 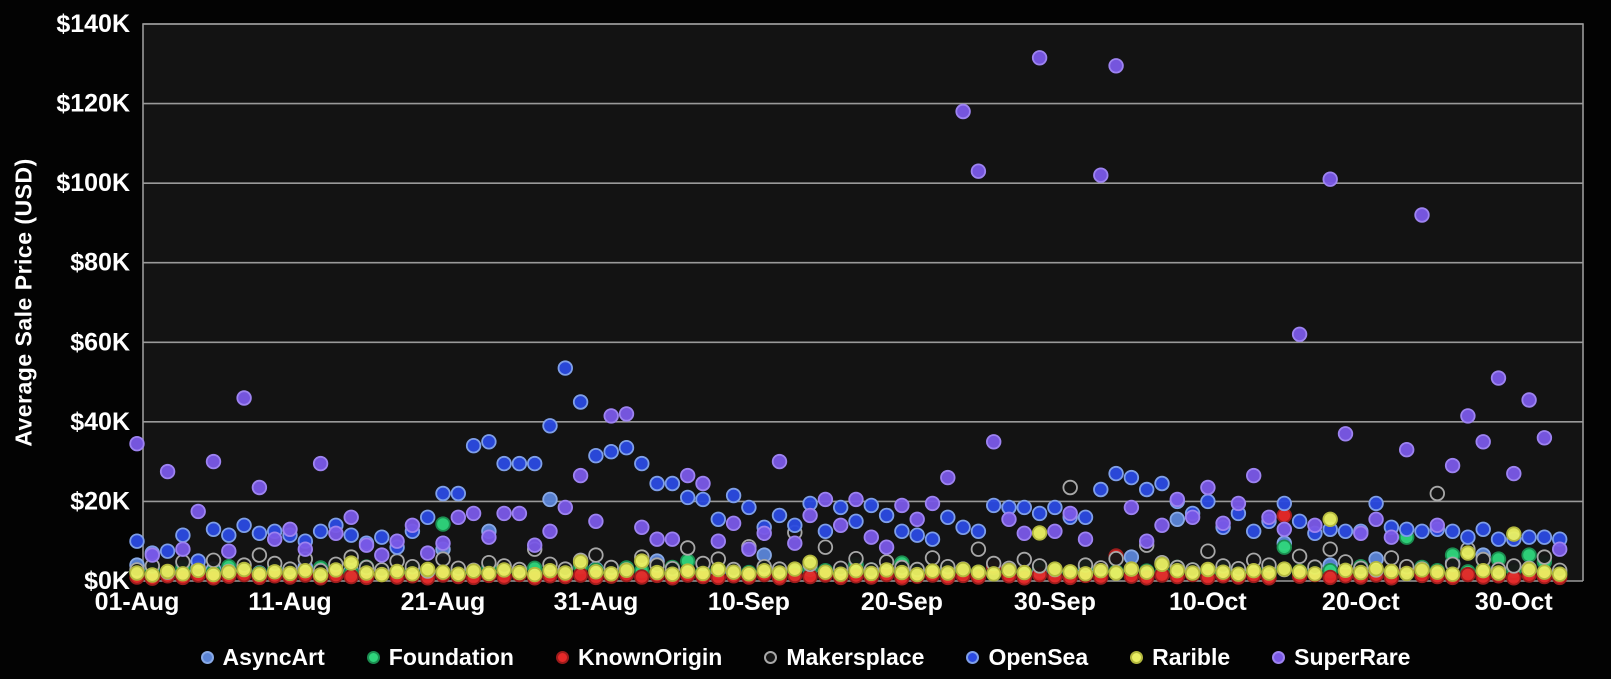 I want to click on legend-item-makersplace: Makersplace, so click(x=844, y=657).